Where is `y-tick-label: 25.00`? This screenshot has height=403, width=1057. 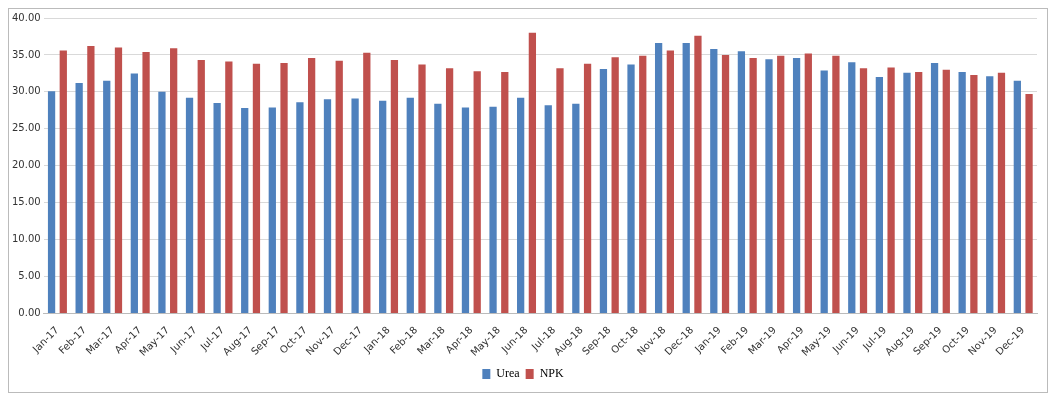 y-tick-label: 25.00 is located at coordinates (26, 128).